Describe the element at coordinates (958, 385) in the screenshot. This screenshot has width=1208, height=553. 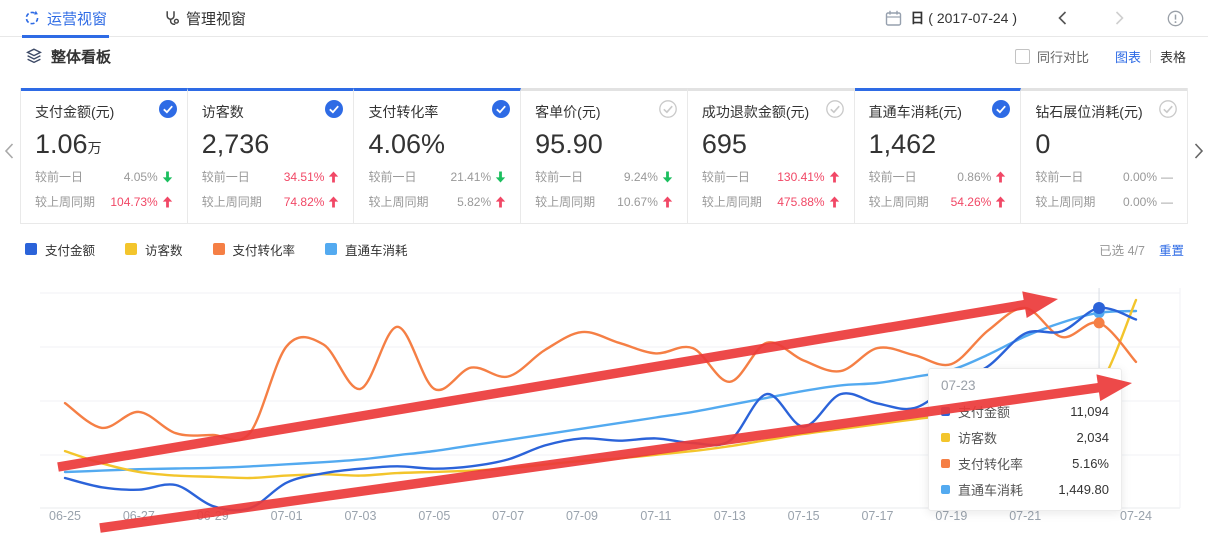
I see `tooltip-date: 07-23` at that location.